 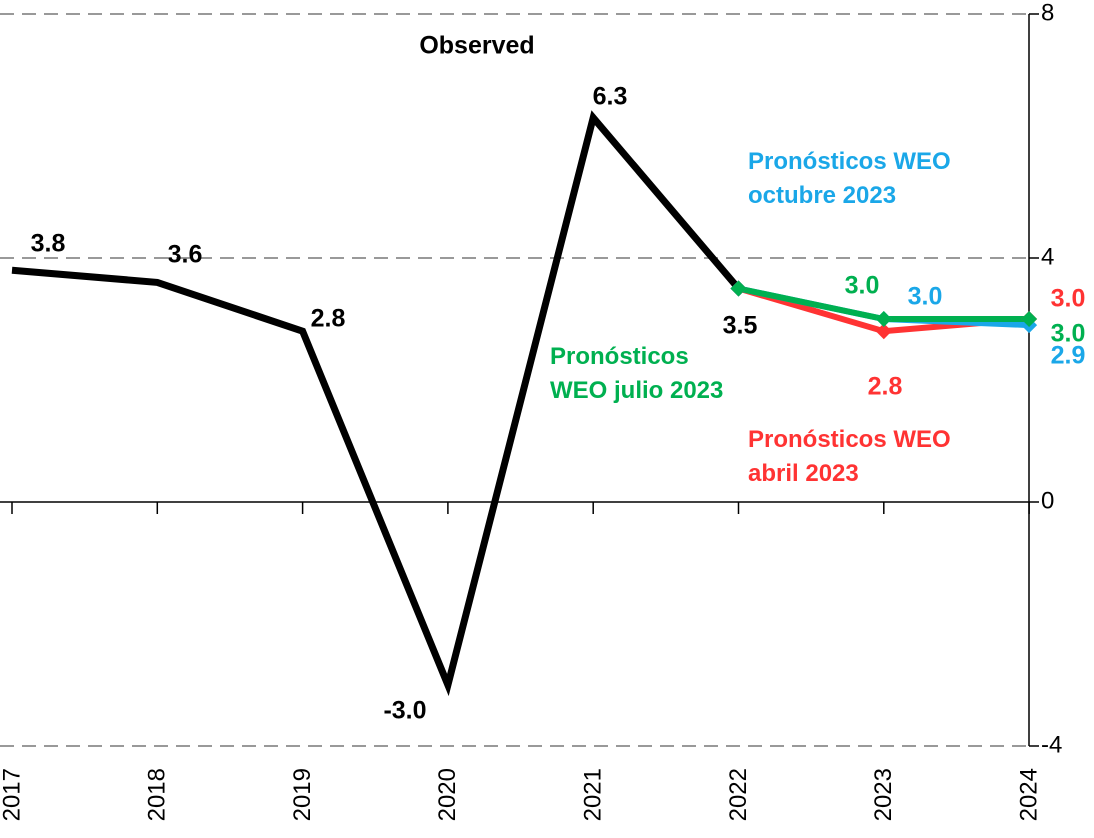 What do you see at coordinates (1068, 356) in the screenshot?
I see `data-label: 2.9` at bounding box center [1068, 356].